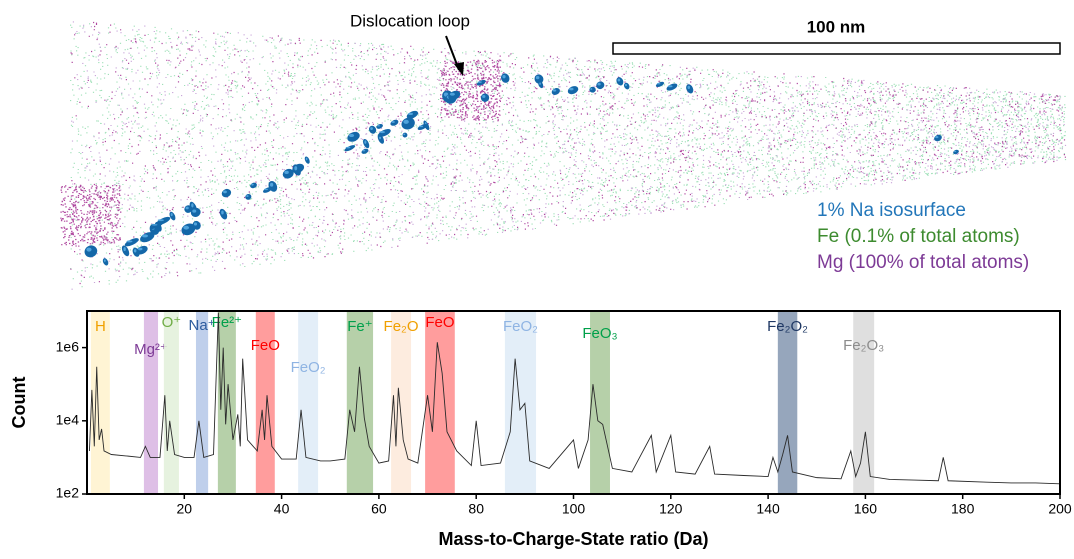 This screenshot has width=1074, height=559. What do you see at coordinates (574, 509) in the screenshot?
I see `x-tick-label: 100` at bounding box center [574, 509].